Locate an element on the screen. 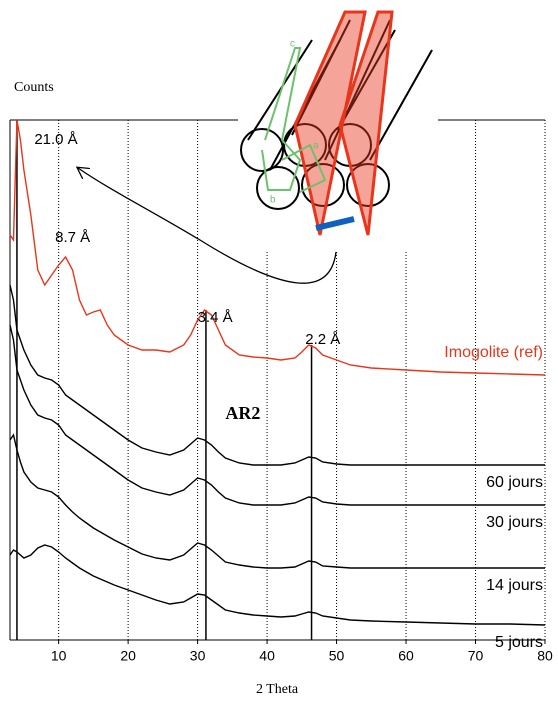  x-tick-label: 70 is located at coordinates (476, 656).